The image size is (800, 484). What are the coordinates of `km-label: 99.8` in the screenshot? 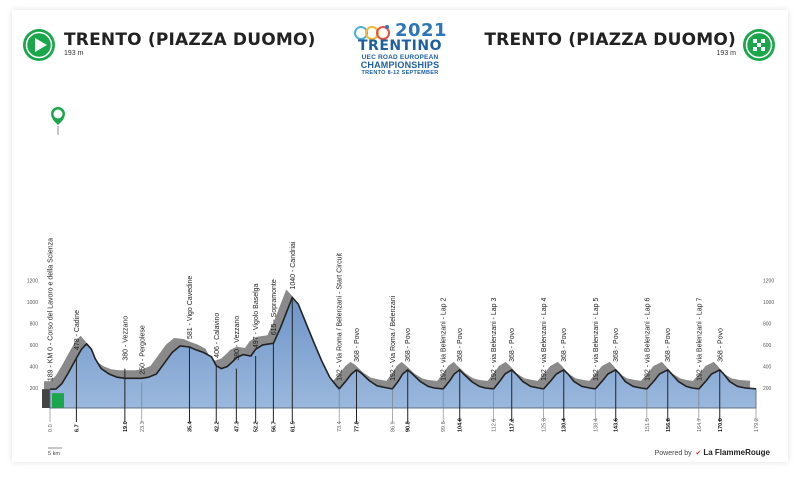 It's located at (444, 426).